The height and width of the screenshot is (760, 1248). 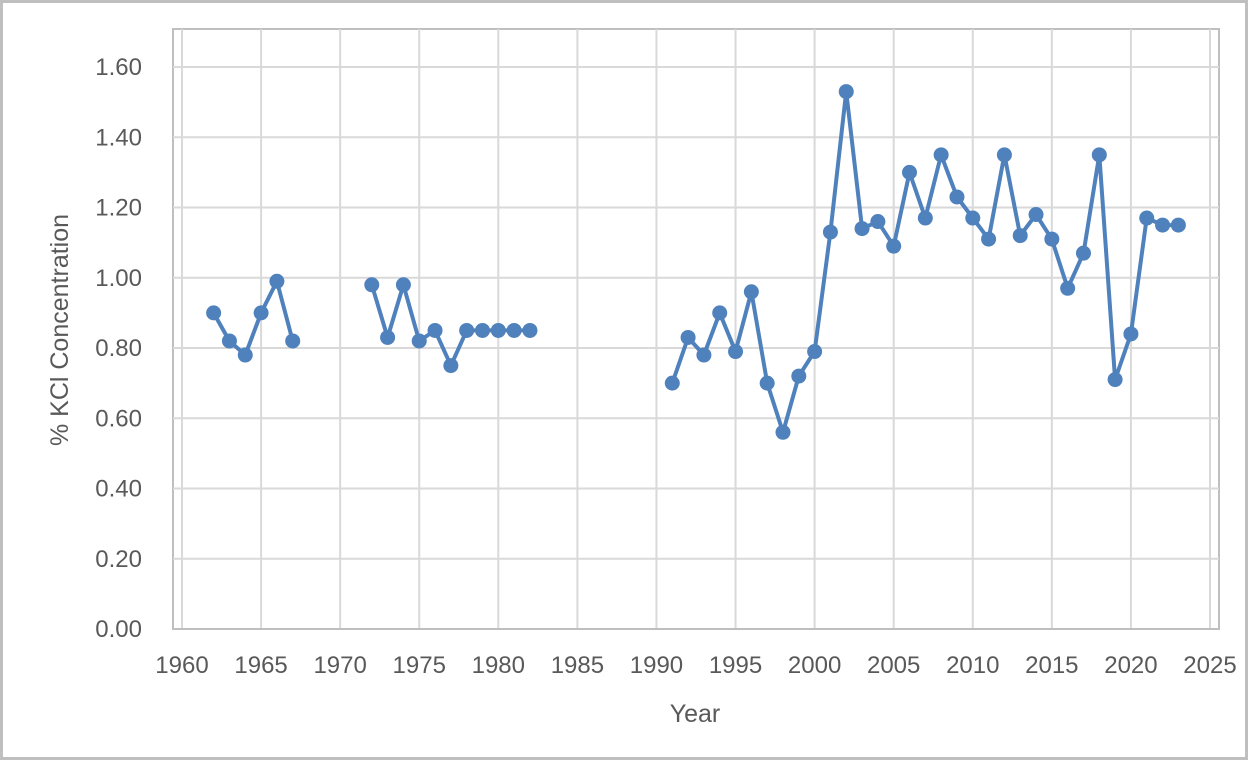 I want to click on x-tick-label: 1985, so click(x=577, y=665).